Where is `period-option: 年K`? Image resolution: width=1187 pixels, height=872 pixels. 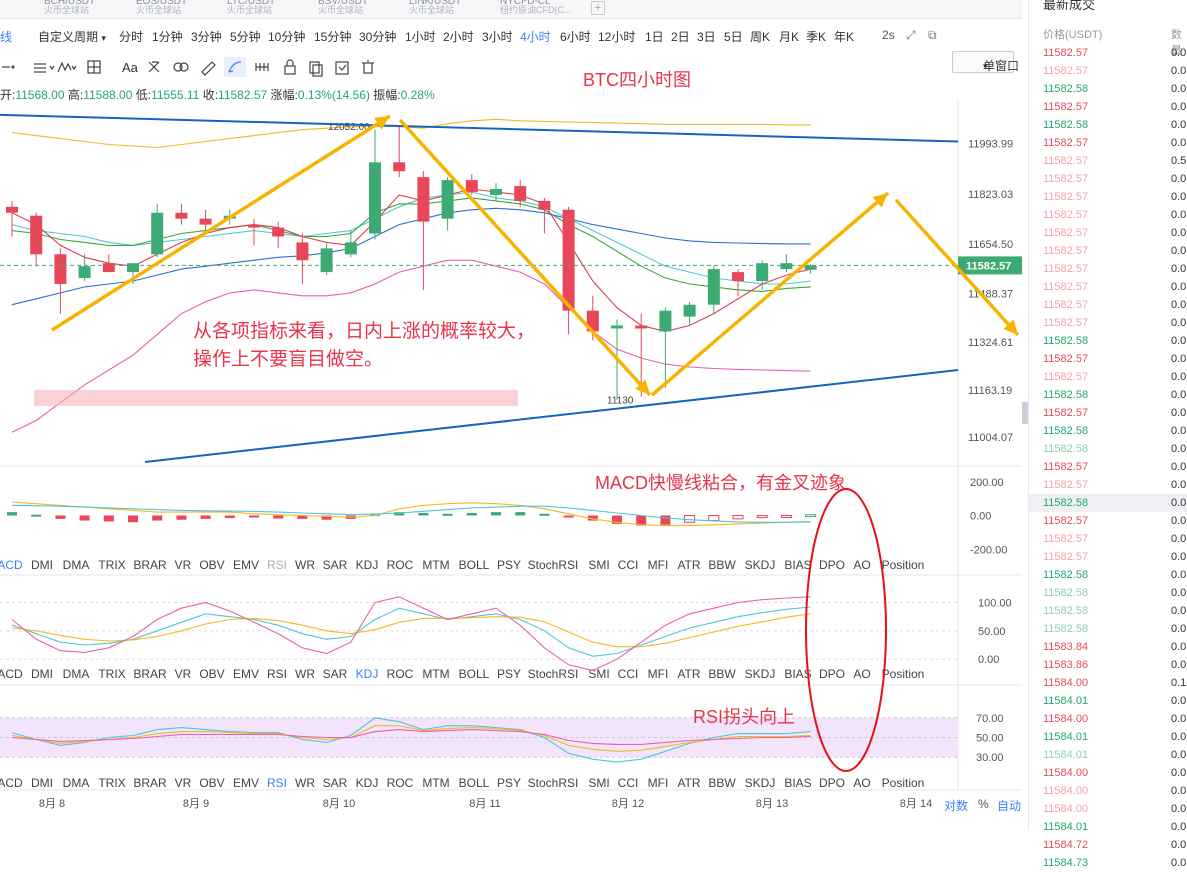 period-option: 年K is located at coordinates (844, 37).